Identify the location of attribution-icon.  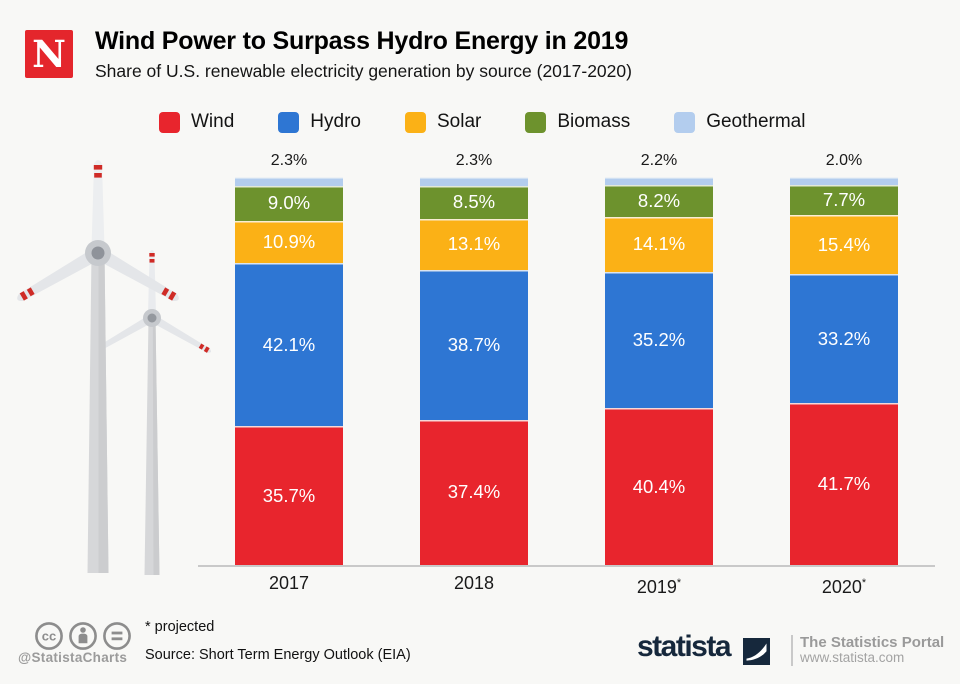
(83, 636).